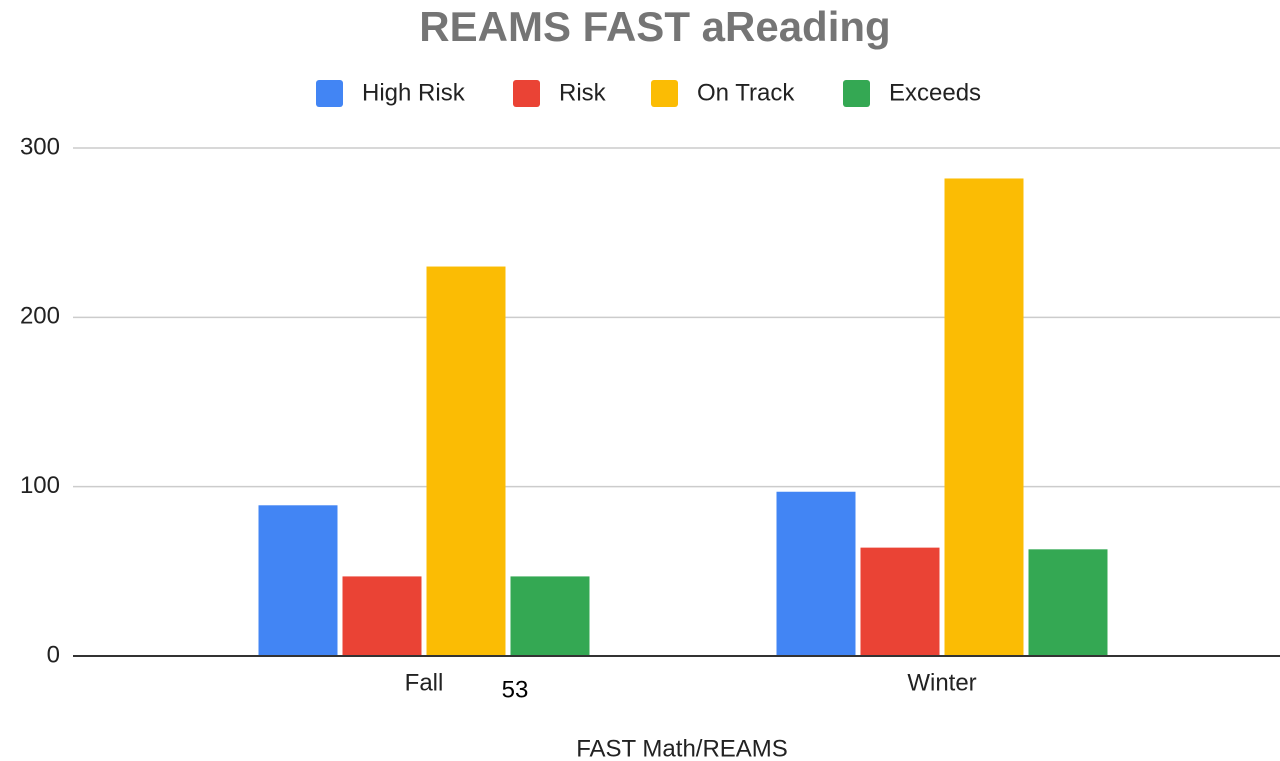 The image size is (1280, 761). Describe the element at coordinates (40, 485) in the screenshot. I see `y-tick-label: 100` at that location.